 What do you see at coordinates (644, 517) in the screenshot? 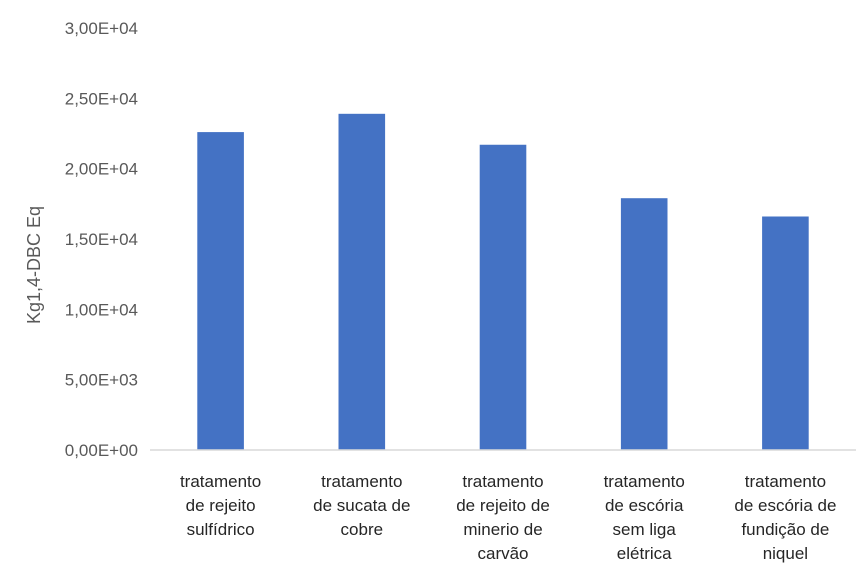
I see `x-category-label: tratamento de escória sem liga elétrica` at bounding box center [644, 517].